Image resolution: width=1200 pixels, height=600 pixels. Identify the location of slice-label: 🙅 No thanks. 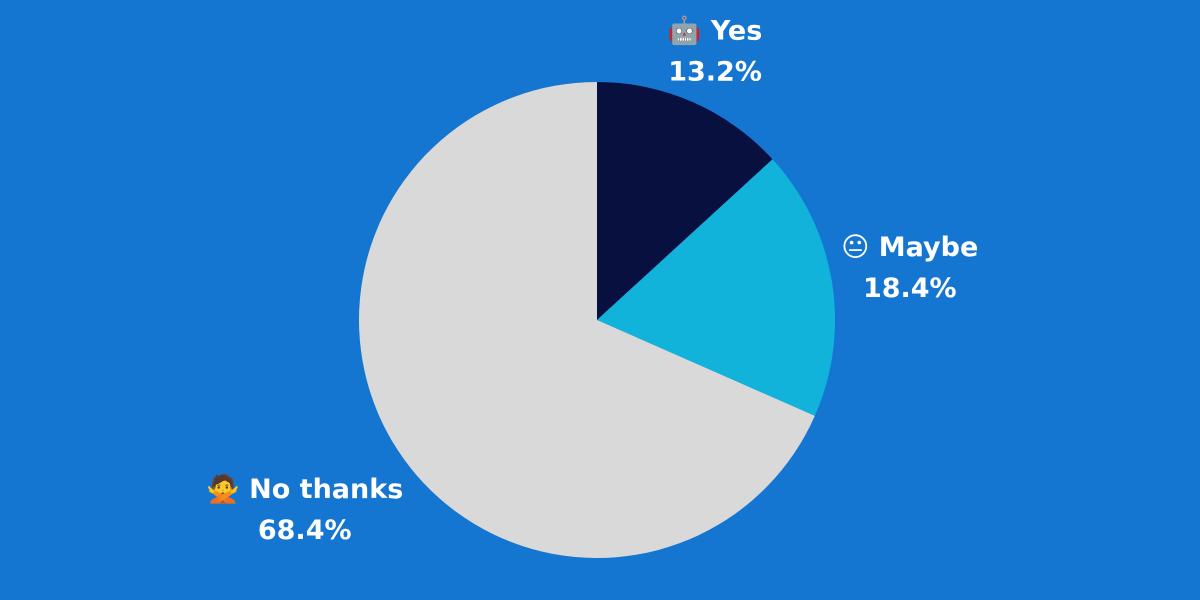
(304, 488).